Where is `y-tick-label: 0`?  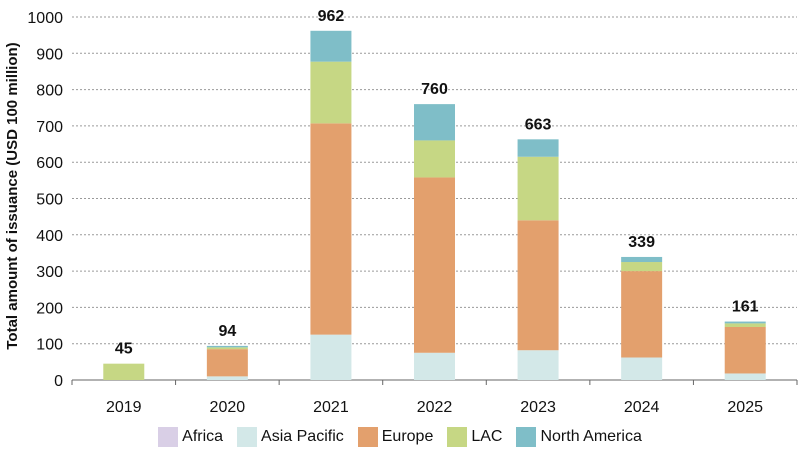 y-tick-label: 0 is located at coordinates (58, 381).